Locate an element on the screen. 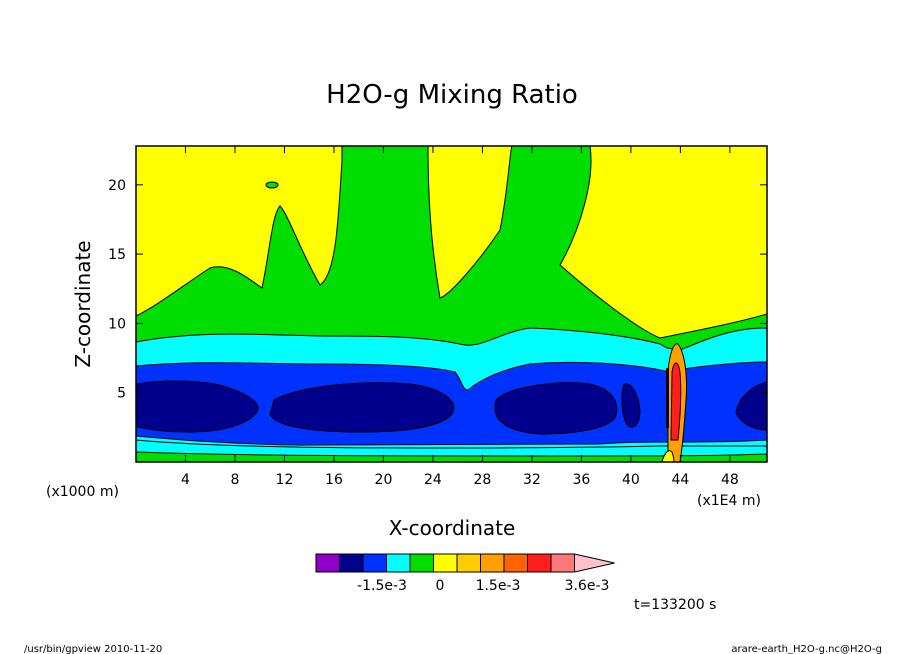 This screenshot has width=904, height=654. x-tick-label: 44 is located at coordinates (680, 480).